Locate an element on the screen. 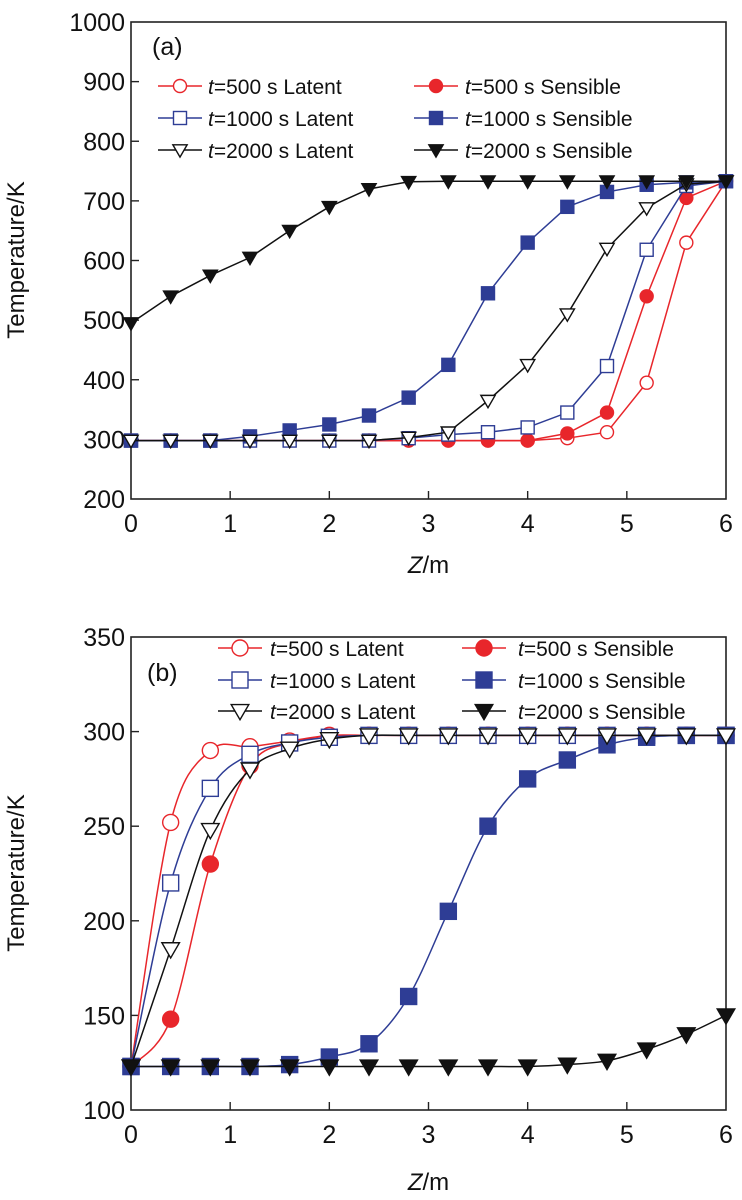 This screenshot has height=1200, width=742. y-tick-label: 600 is located at coordinates (104, 262).